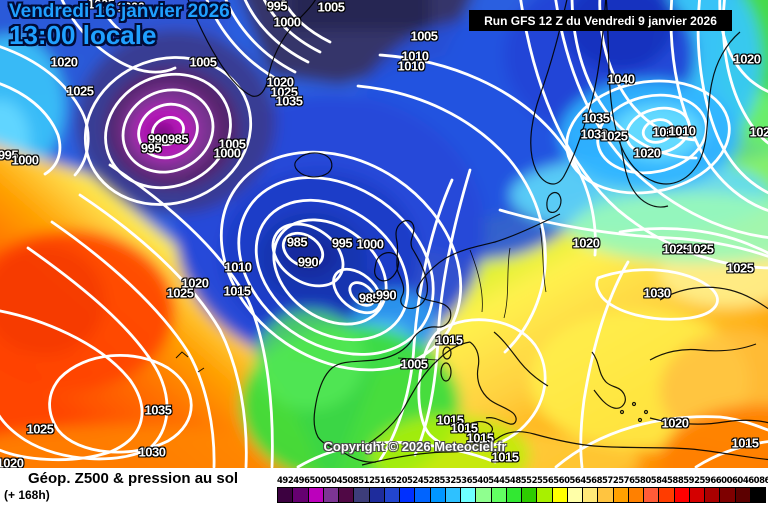 The height and width of the screenshot is (512, 768). What do you see at coordinates (756, 481) in the screenshot?
I see `legend-value: 608` at bounding box center [756, 481].